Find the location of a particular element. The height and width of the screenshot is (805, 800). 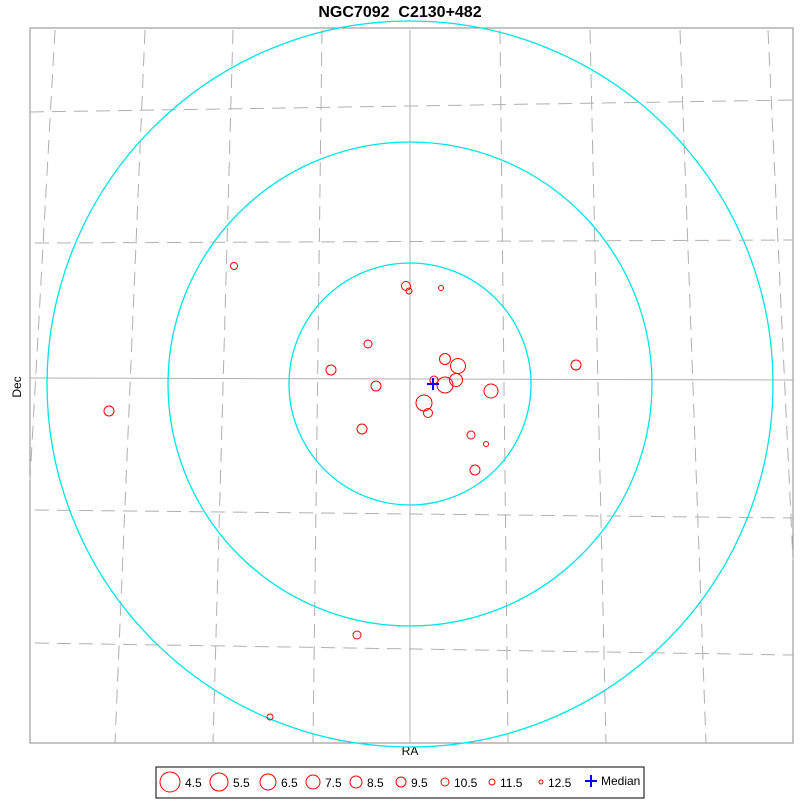

y-axis-label: Dec is located at coordinates (17, 386).